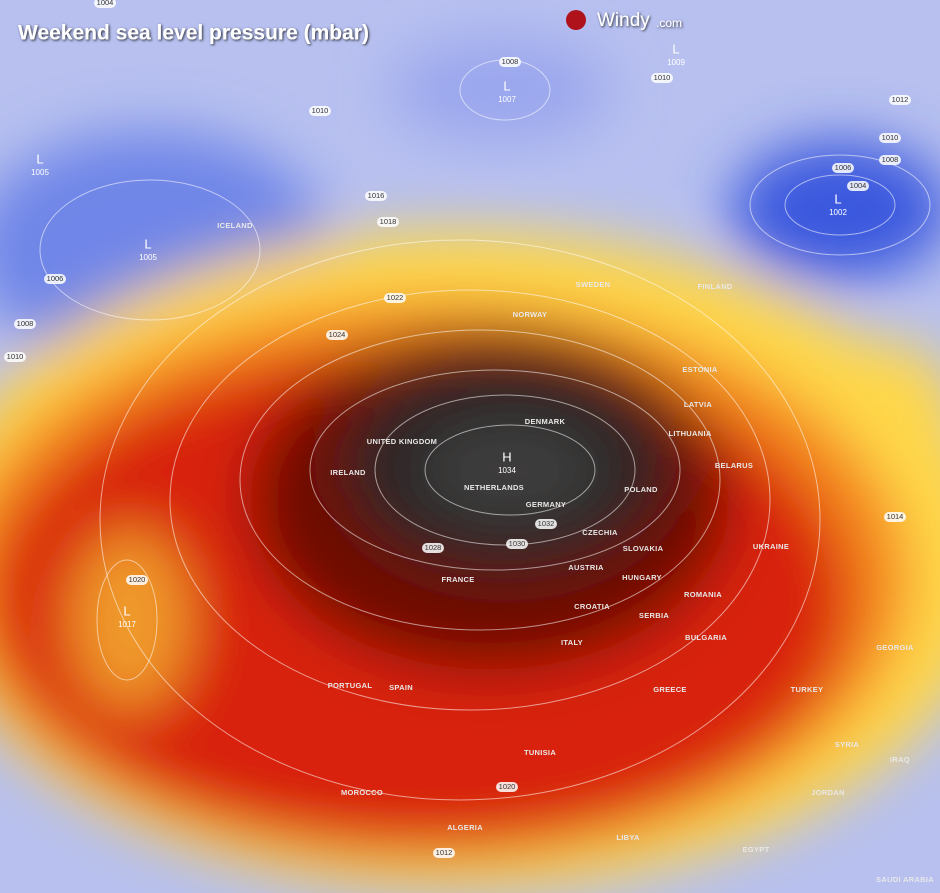 The height and width of the screenshot is (893, 940). Describe the element at coordinates (576, 20) in the screenshot. I see `brand-logo` at that location.